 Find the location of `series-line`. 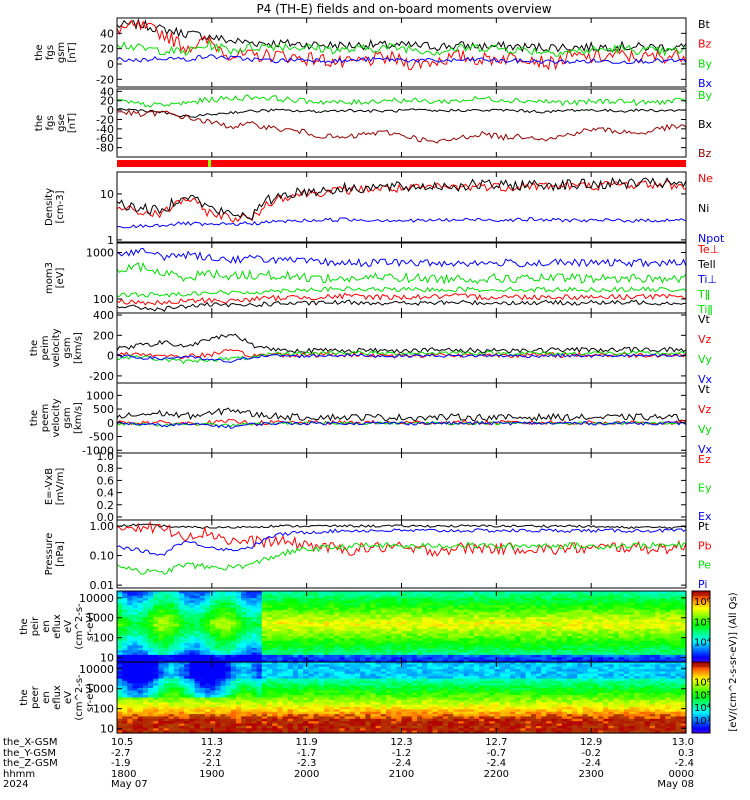

series-line is located at coordinates (401, 292).